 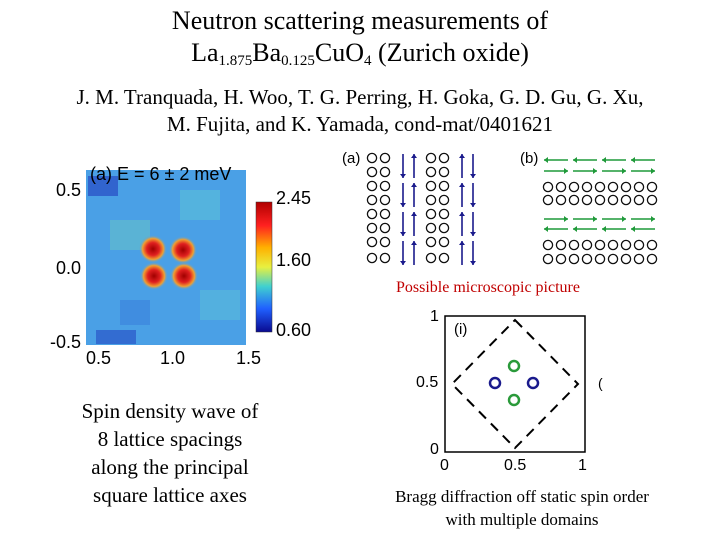 I want to click on sdw-caption-line-4: square lattice axes, so click(x=170, y=495).